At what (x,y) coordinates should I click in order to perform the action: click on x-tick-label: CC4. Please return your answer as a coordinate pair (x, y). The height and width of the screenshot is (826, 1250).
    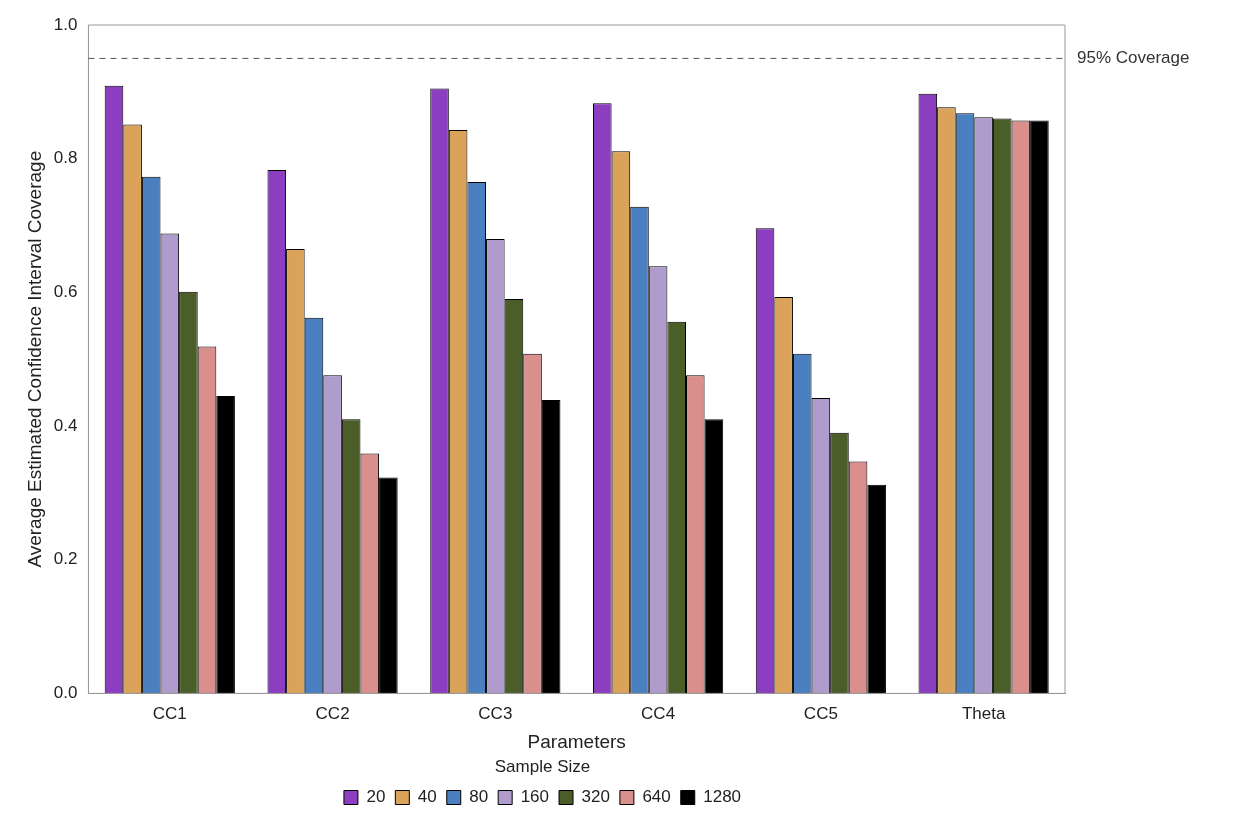
    Looking at the image, I should click on (658, 714).